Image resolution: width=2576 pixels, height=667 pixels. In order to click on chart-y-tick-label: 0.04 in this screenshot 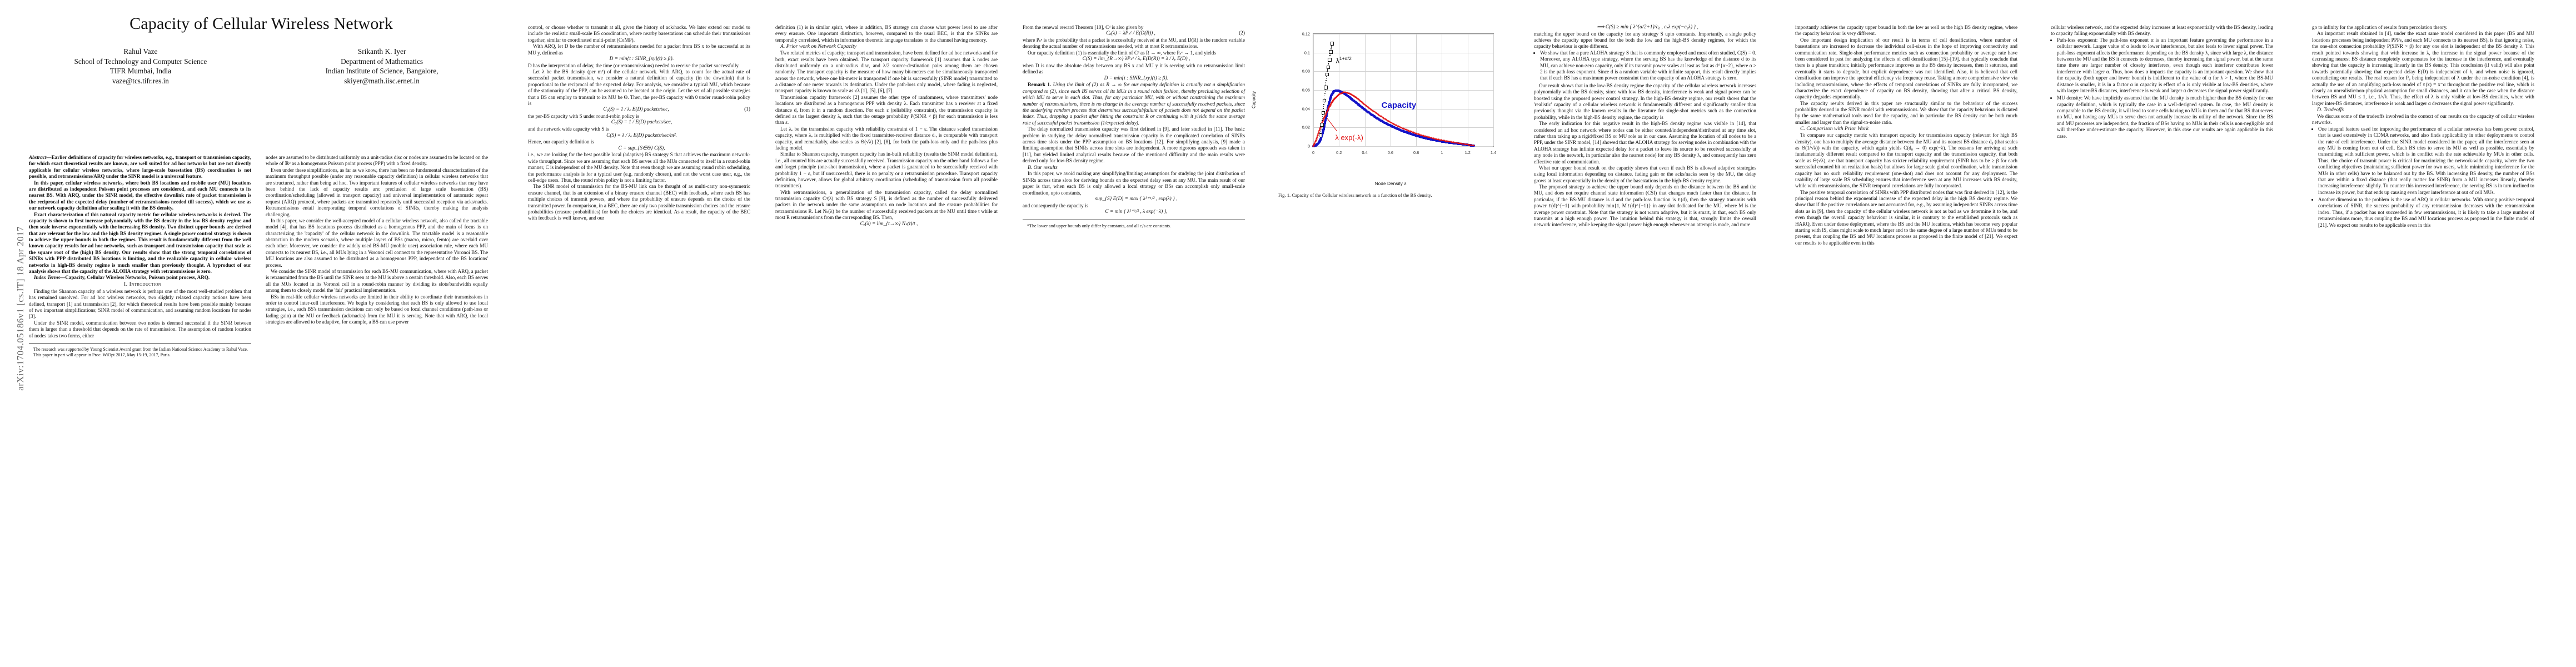, I will do `click(1306, 109)`.